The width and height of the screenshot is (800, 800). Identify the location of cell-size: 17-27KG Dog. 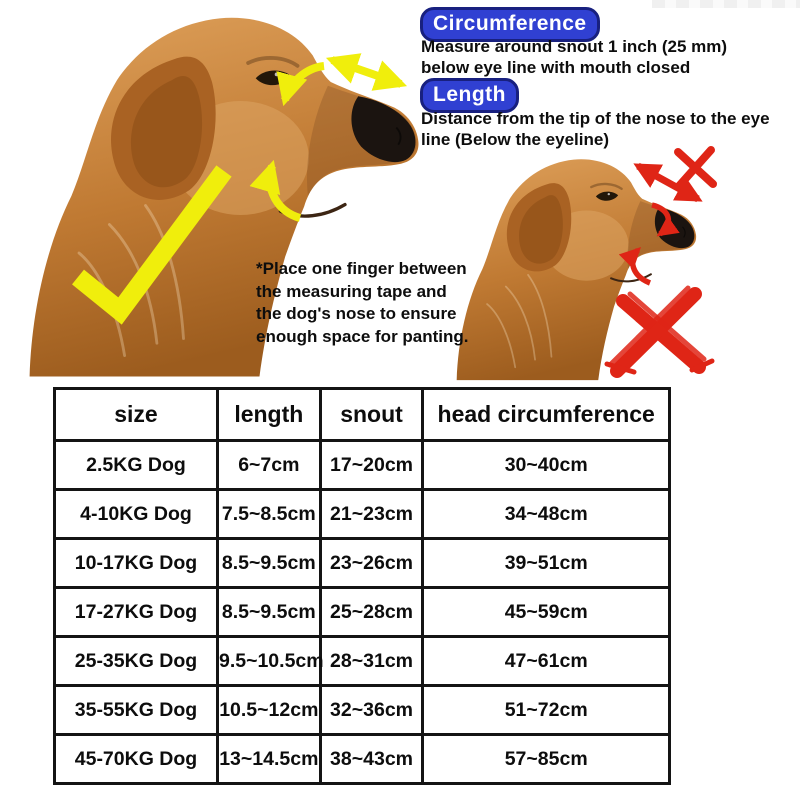
(136, 612).